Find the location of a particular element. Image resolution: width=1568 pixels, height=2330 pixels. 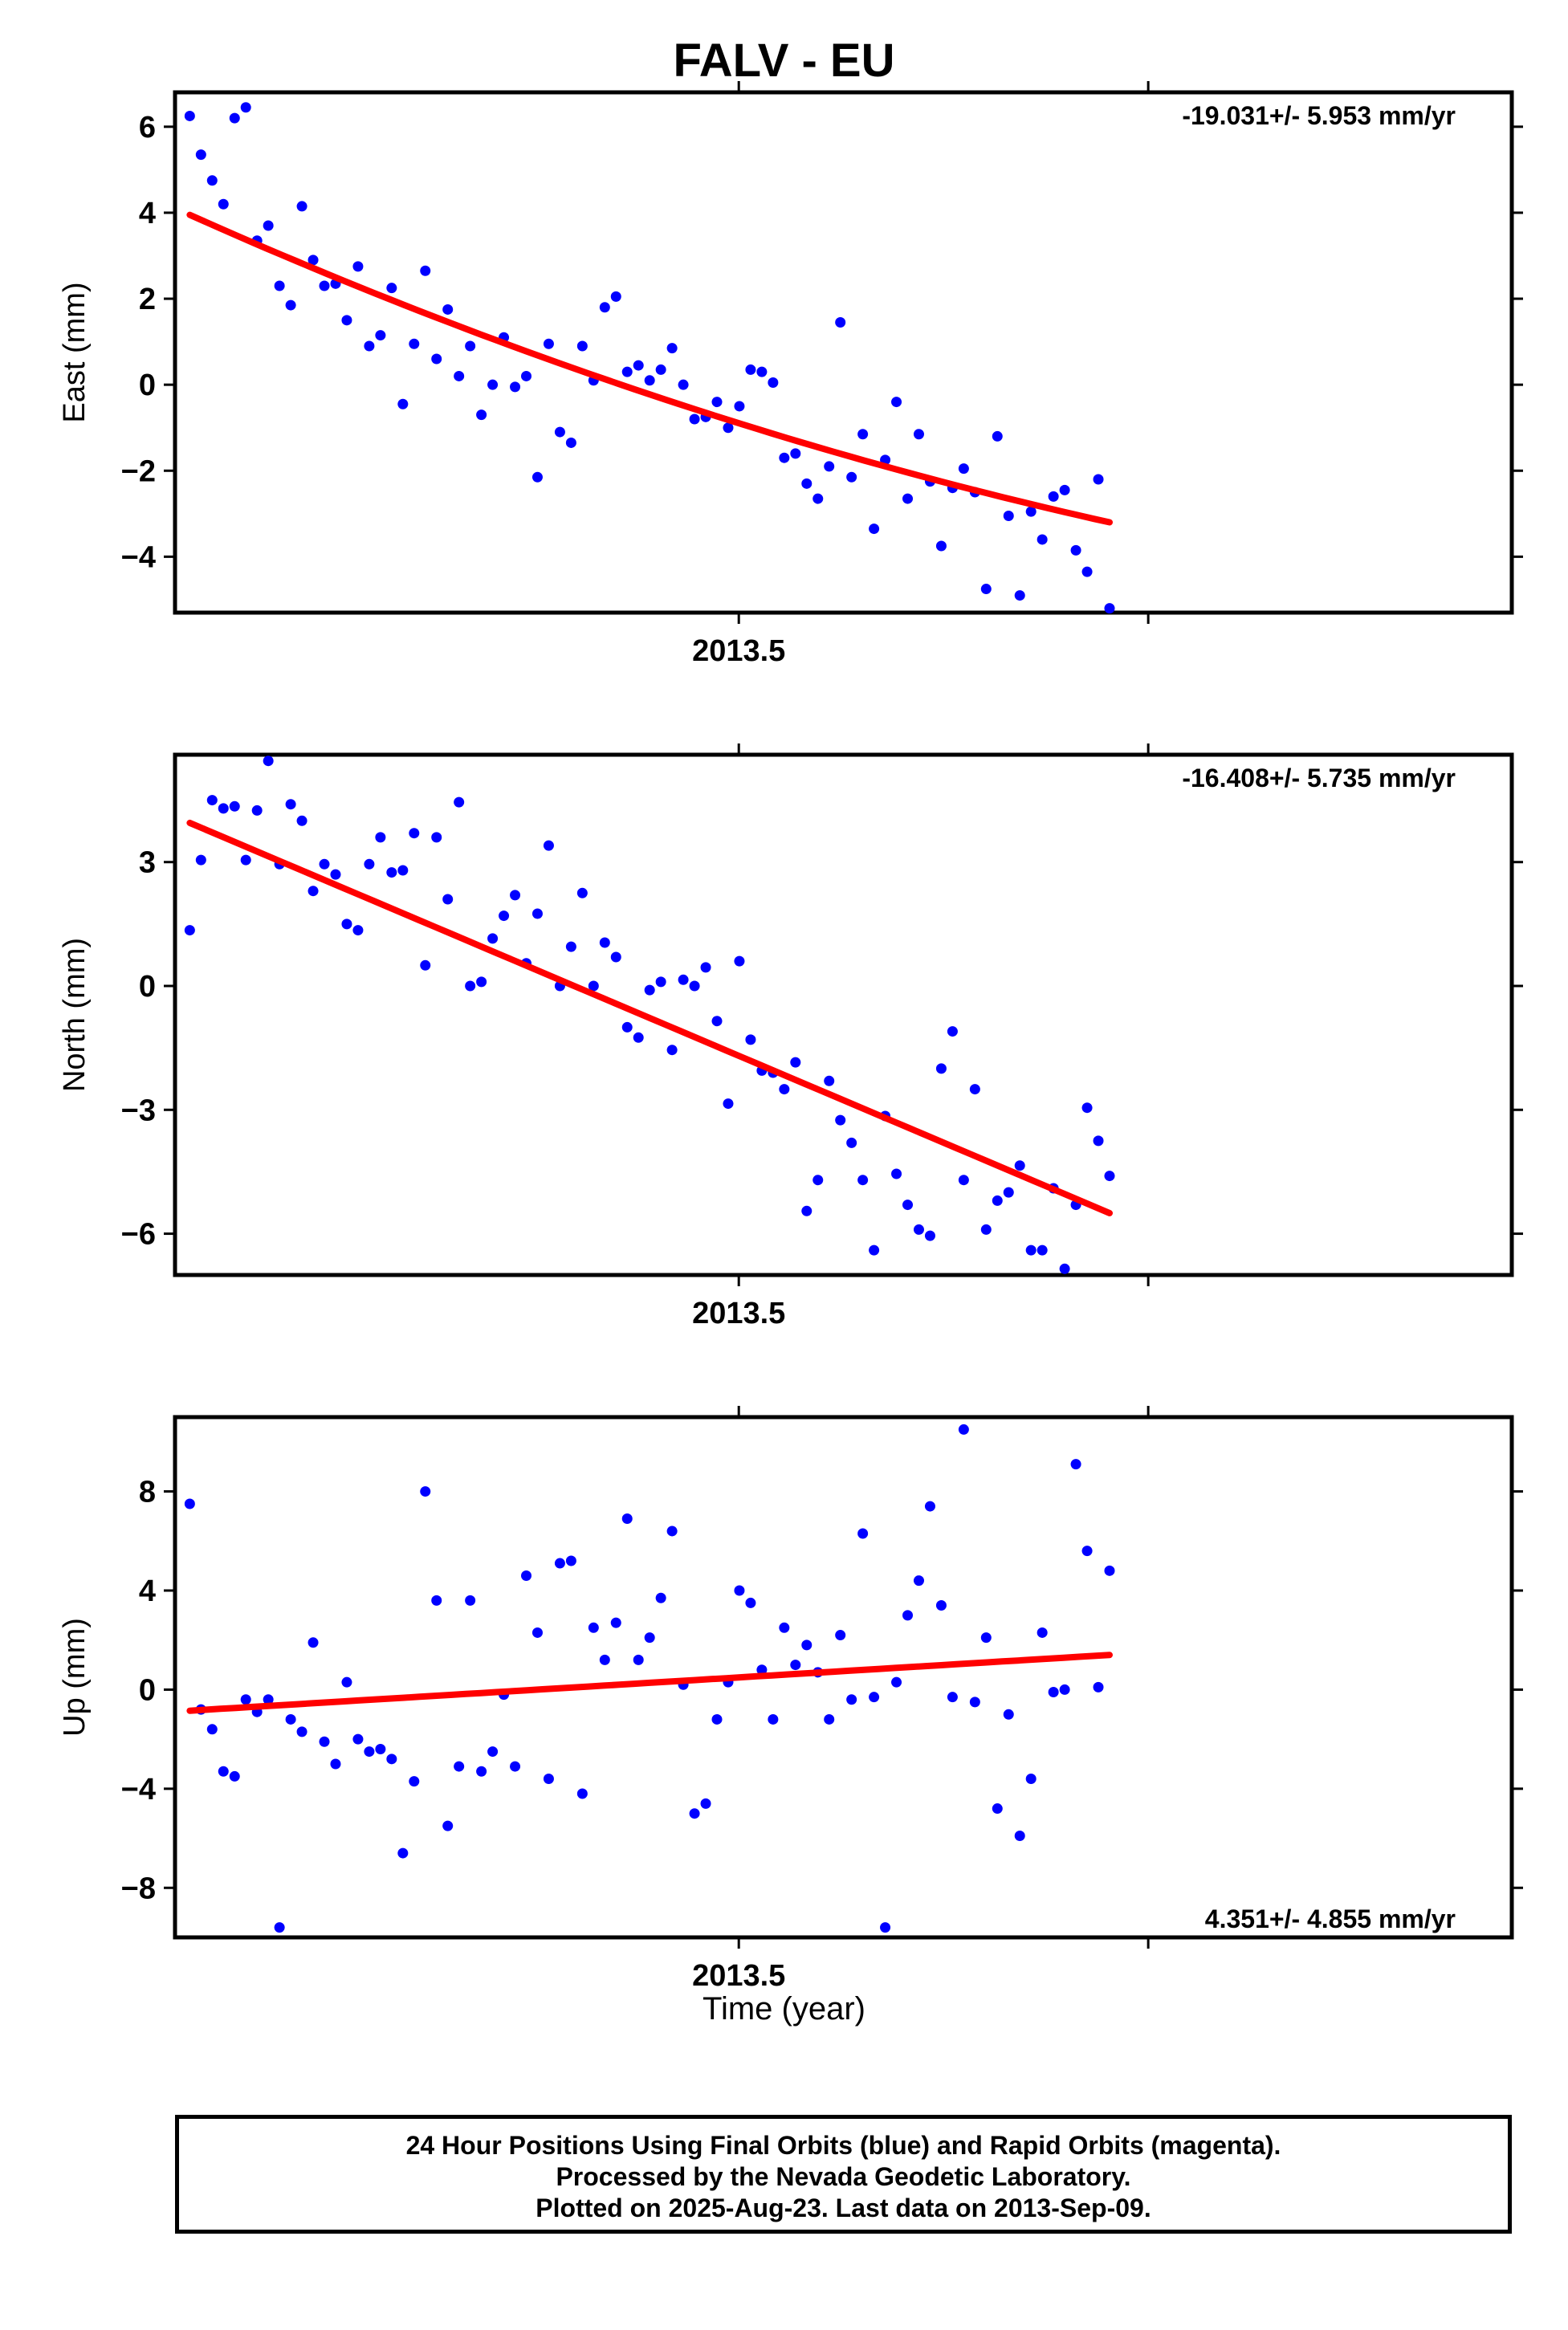

north-ytick-label: −3 is located at coordinates (138, 1110).